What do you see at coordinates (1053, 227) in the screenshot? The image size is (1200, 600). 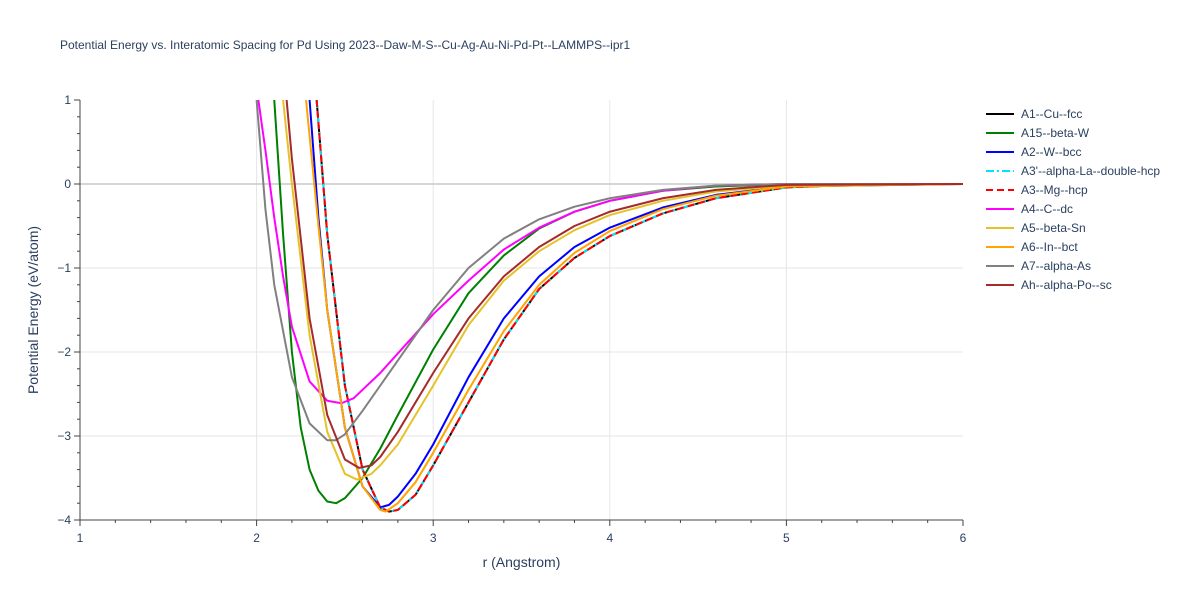 I see `legend-label: A5--beta-Sn` at bounding box center [1053, 227].